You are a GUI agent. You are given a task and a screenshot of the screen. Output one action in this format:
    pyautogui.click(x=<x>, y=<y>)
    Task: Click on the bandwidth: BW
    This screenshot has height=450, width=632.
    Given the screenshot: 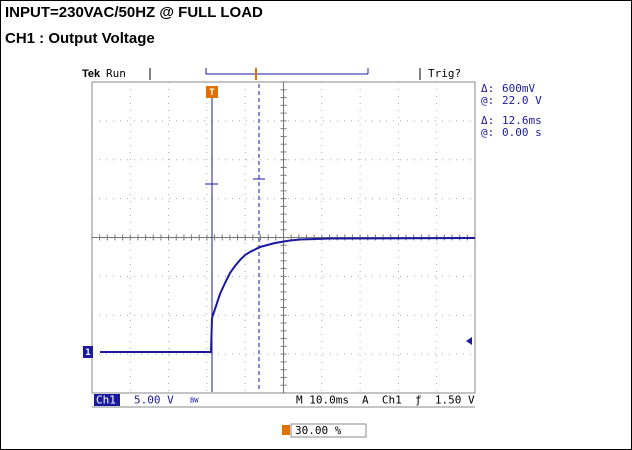 What is the action you would take?
    pyautogui.click(x=194, y=401)
    